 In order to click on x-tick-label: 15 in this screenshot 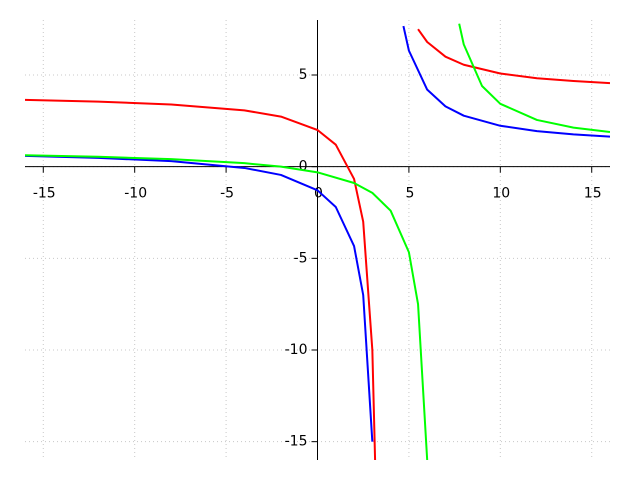, I will do `click(593, 194)`.